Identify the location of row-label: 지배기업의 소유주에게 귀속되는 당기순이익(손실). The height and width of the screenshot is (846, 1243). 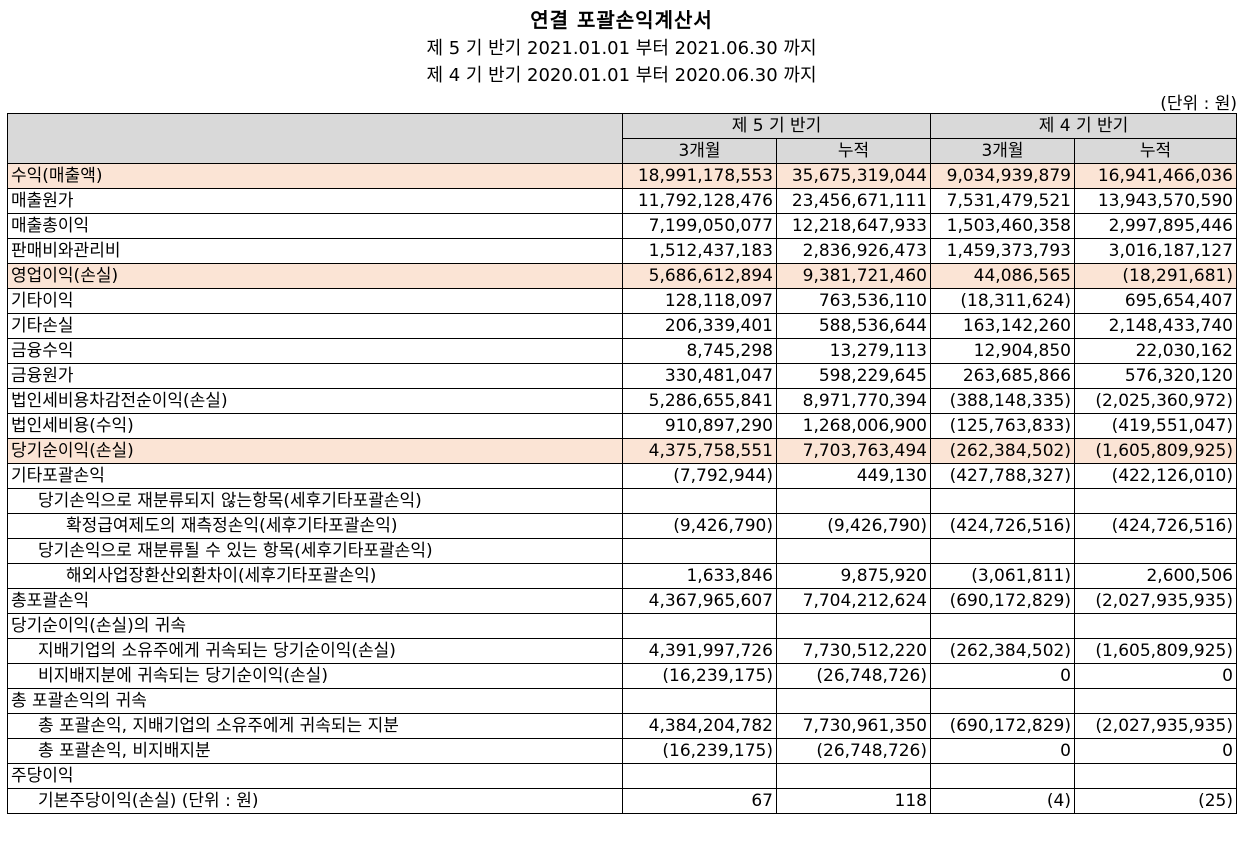
(315, 651).